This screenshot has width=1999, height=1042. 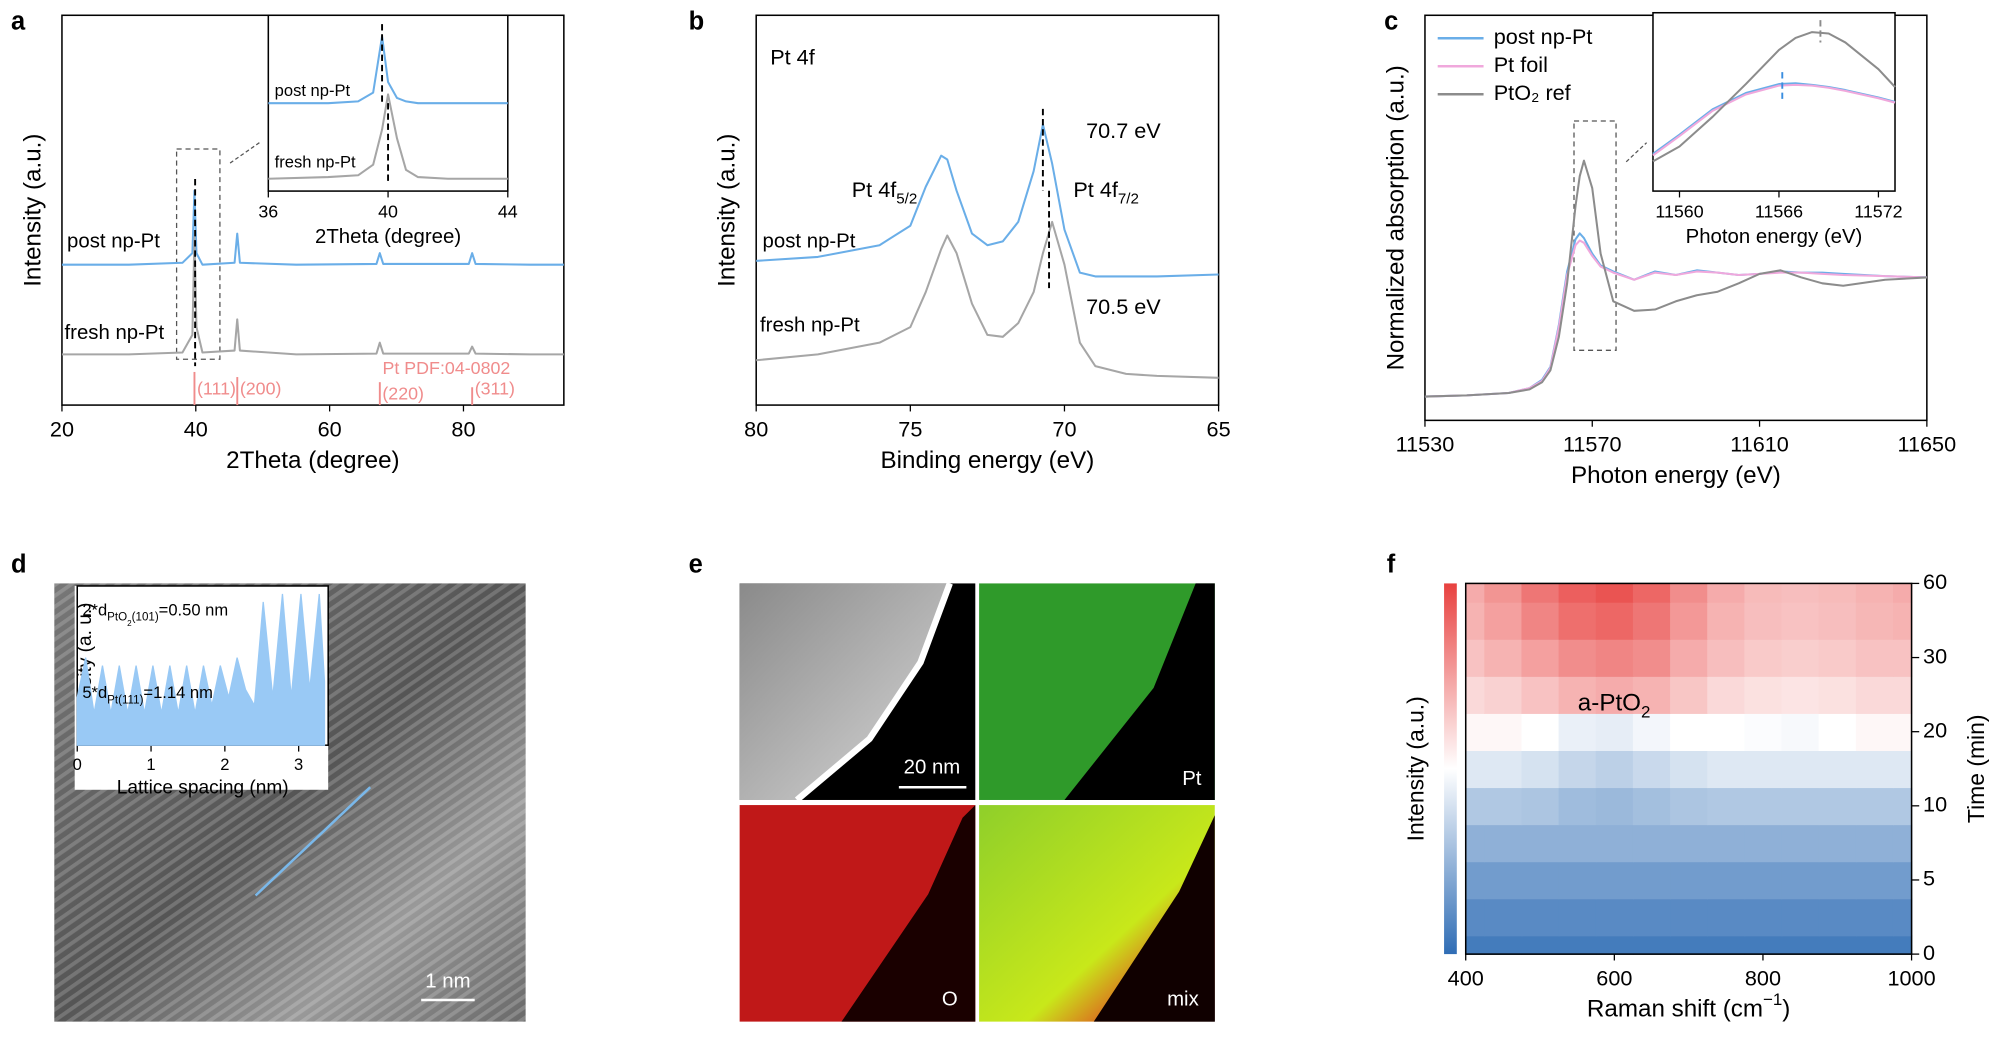 I want to click on label: Time (min), so click(x=1976, y=768).